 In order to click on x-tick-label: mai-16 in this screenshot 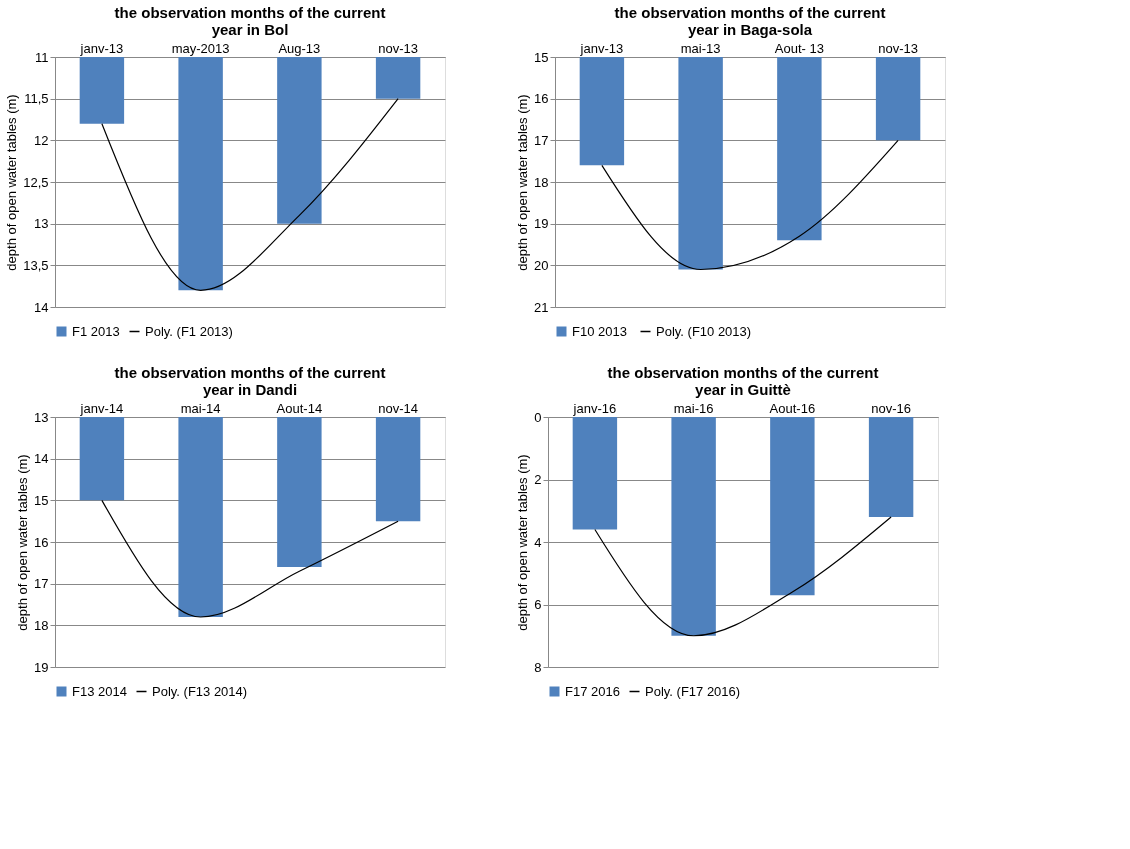, I will do `click(693, 408)`.